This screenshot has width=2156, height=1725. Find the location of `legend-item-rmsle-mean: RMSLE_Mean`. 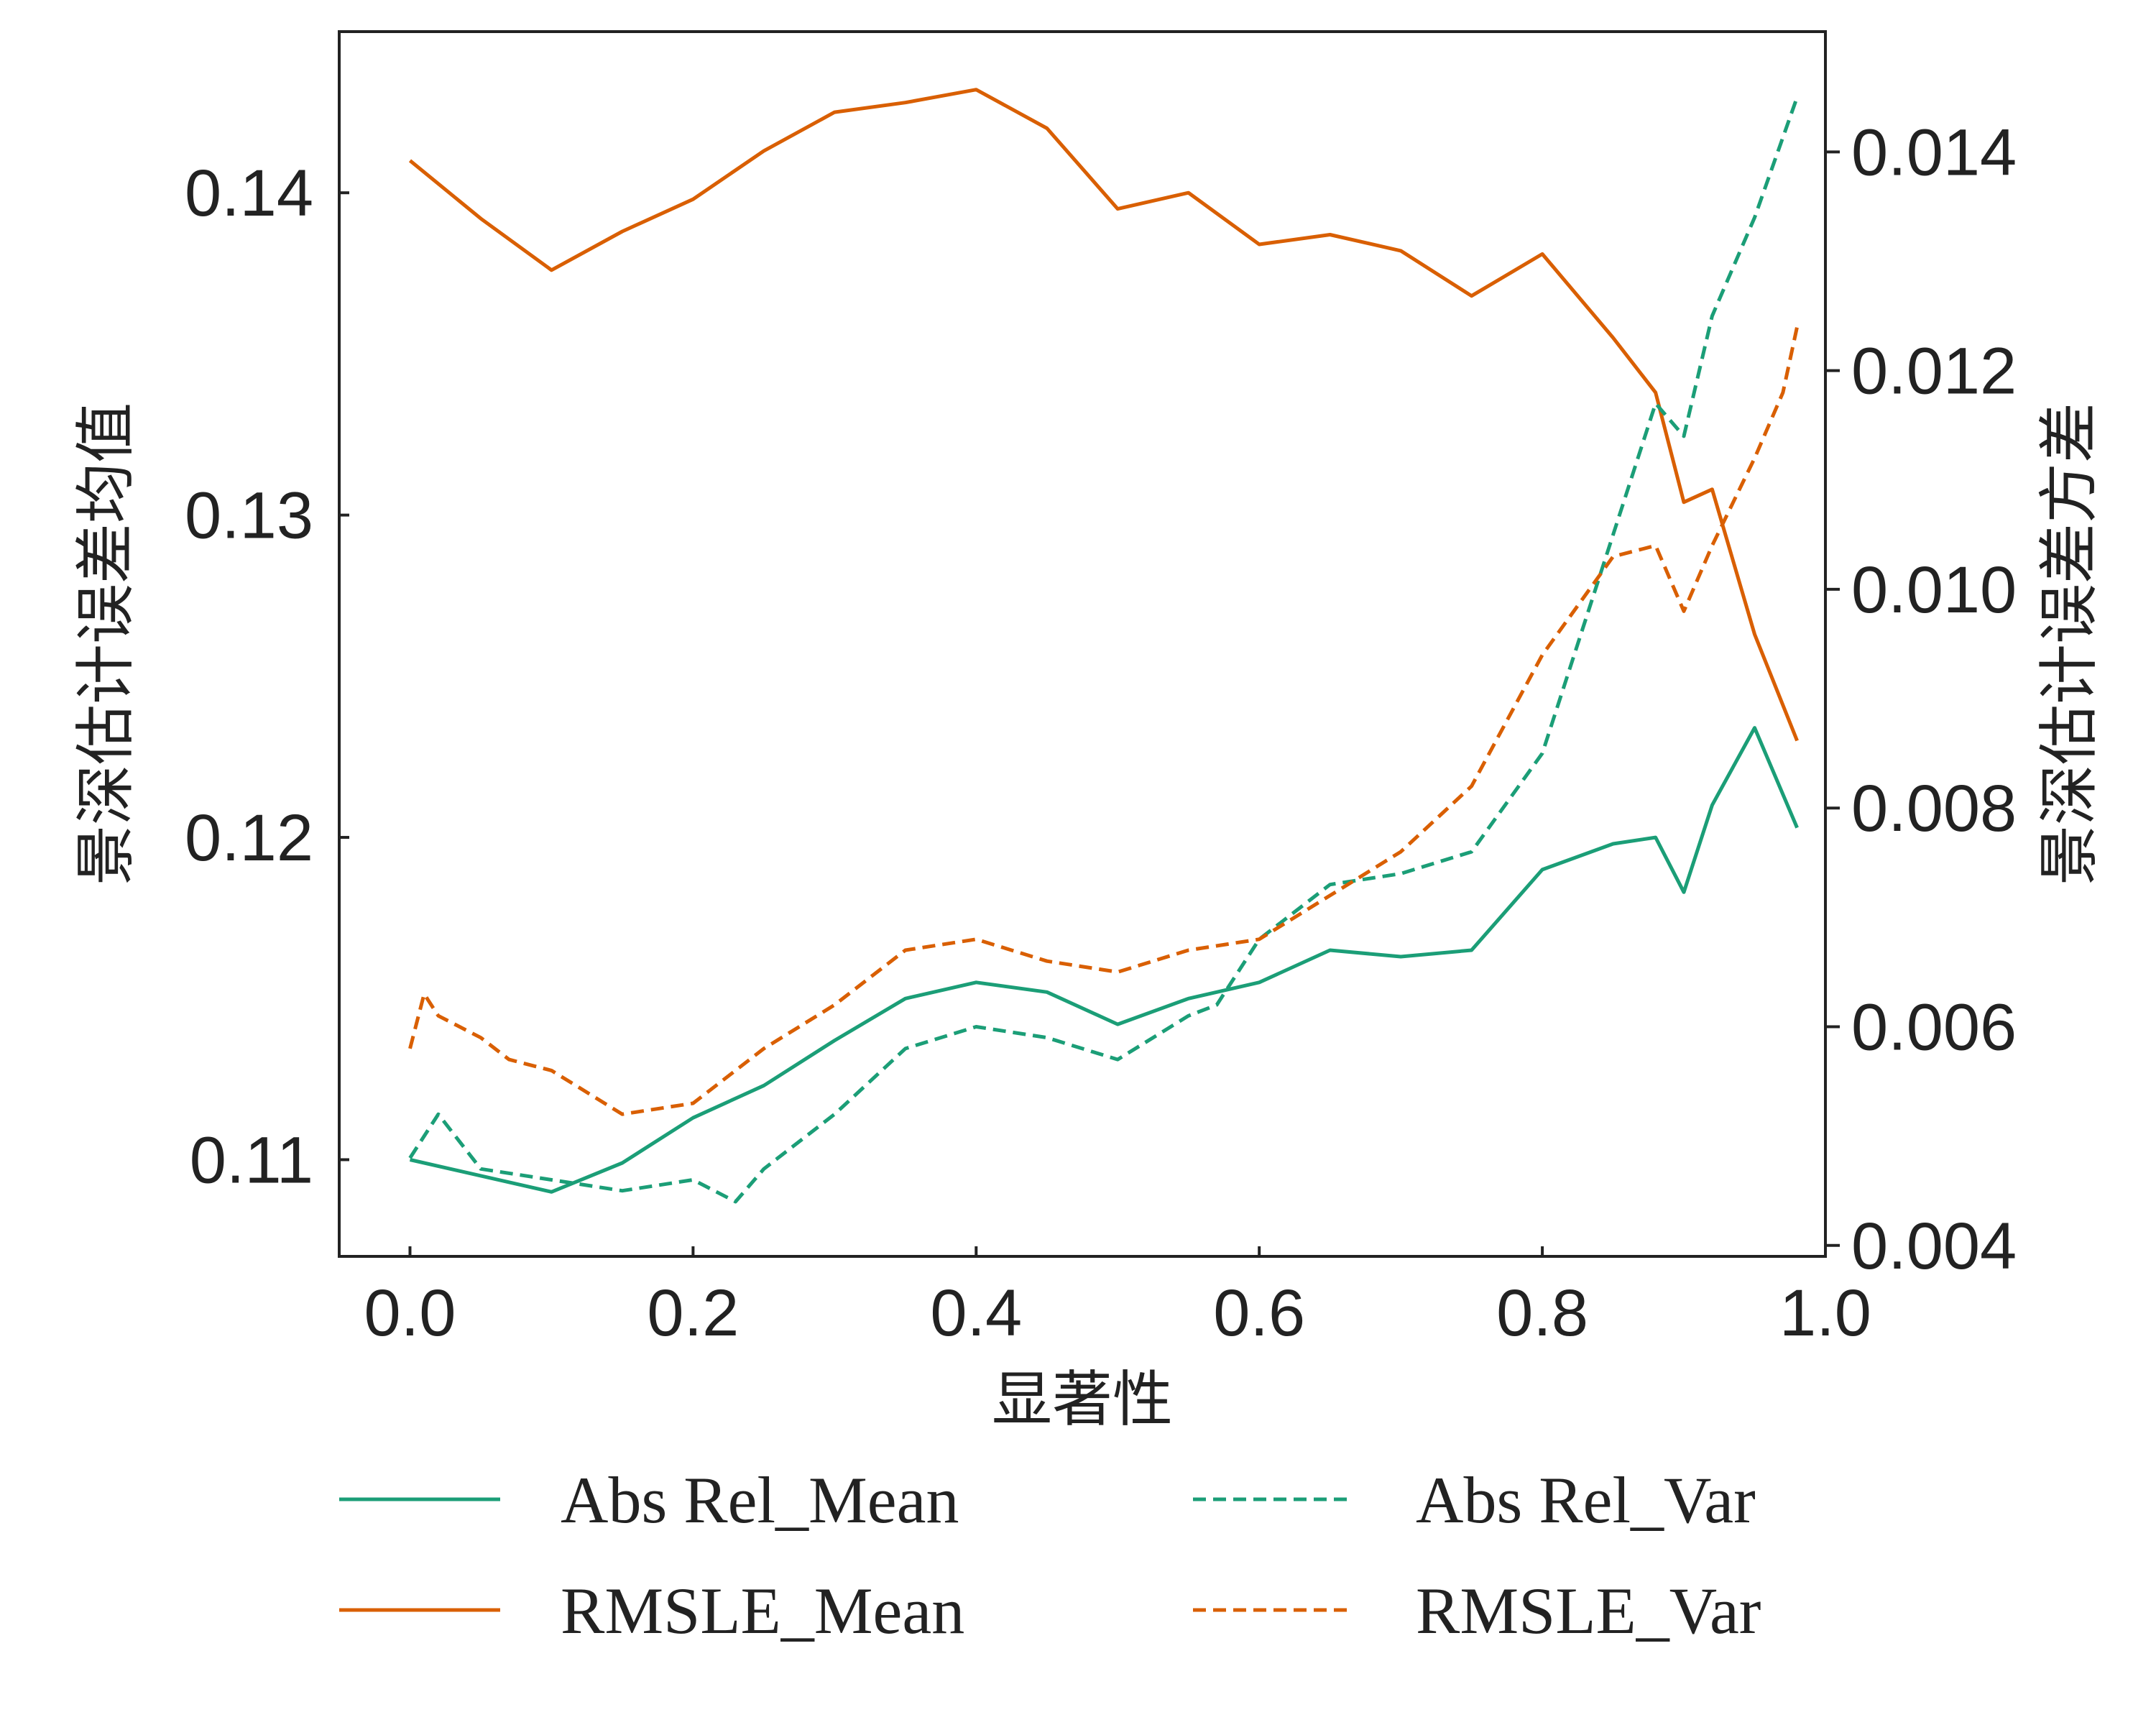

legend-item-rmsle-mean: RMSLE_Mean is located at coordinates (651, 1610).